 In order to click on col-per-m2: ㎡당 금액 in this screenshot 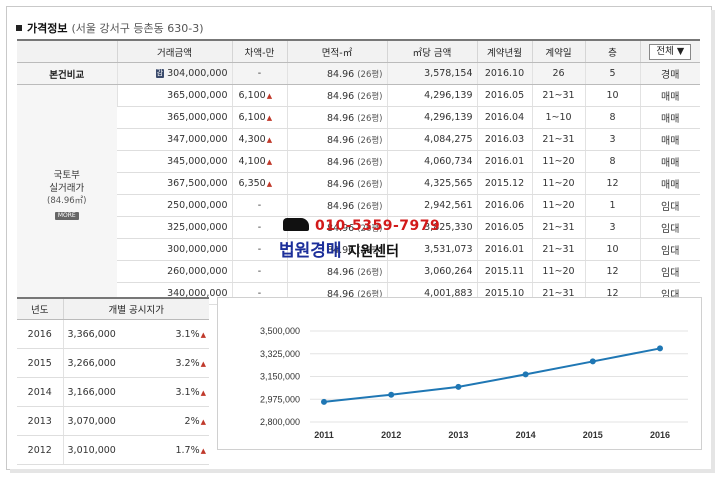, I will do `click(431, 51)`.